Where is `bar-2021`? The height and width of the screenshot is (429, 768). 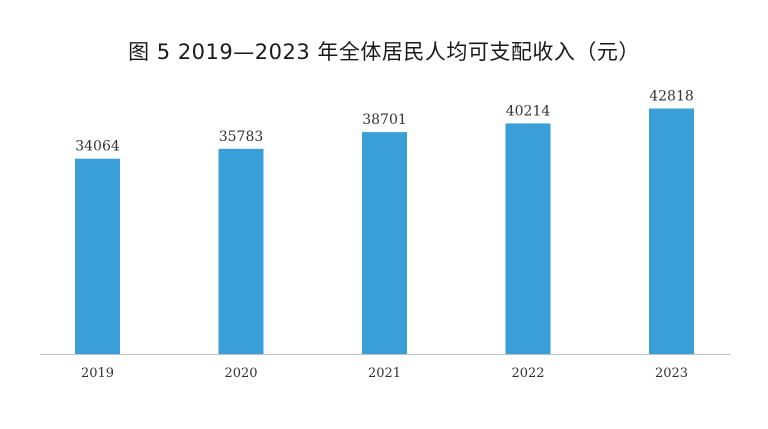
bar-2021 is located at coordinates (384, 243).